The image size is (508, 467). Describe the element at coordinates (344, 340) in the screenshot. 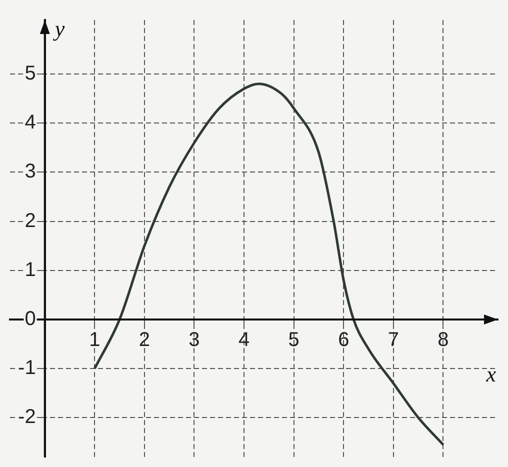

I see `x-tick-label: 6` at that location.